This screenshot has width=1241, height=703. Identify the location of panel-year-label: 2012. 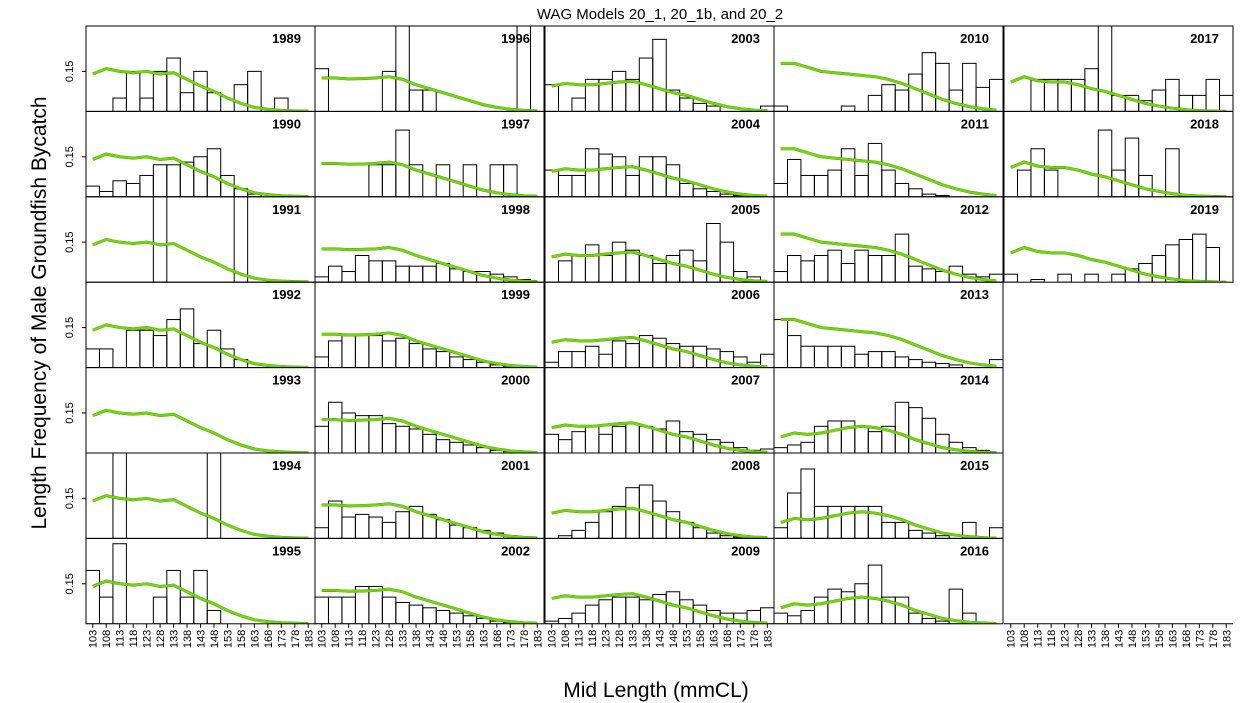
(974, 209).